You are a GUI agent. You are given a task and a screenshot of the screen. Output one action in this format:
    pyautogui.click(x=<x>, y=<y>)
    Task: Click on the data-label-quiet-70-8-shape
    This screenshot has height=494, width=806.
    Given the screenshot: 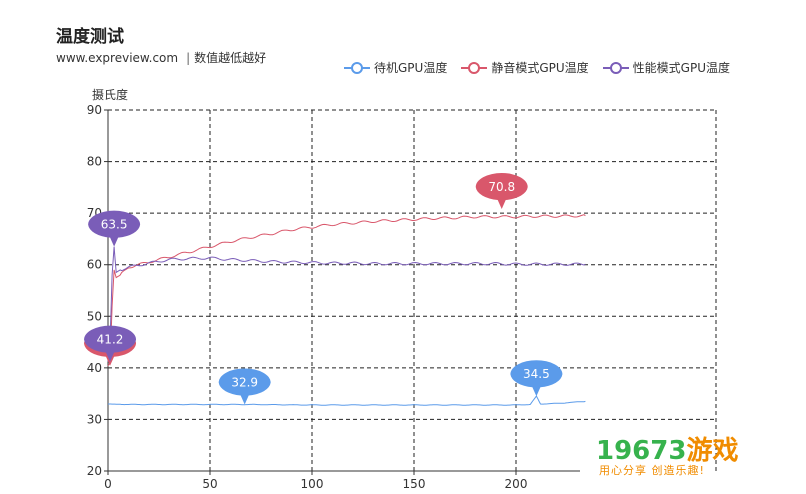 What is the action you would take?
    pyautogui.click(x=501, y=191)
    